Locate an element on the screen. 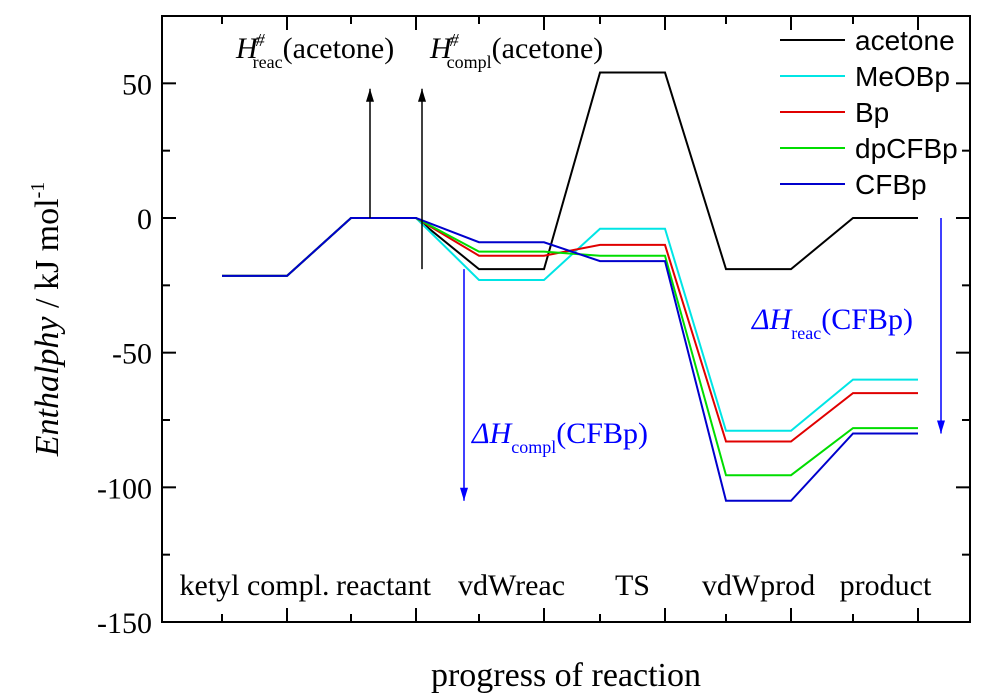  y-axis-label: Enthalphy / kJ mol-1 is located at coordinates (46, 320).